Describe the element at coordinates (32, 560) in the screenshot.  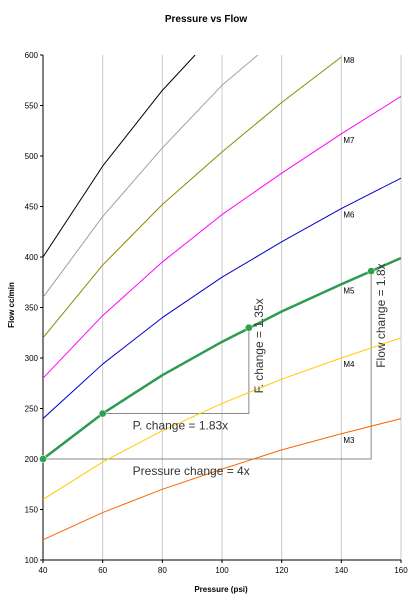
I see `y-tick-label: 100` at that location.